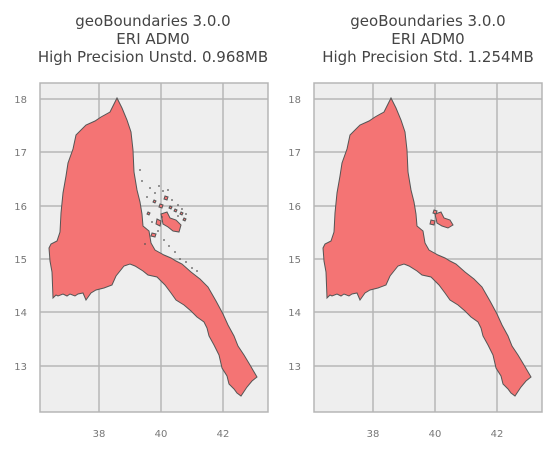 The height and width of the screenshot is (454, 556). I want to click on right-y-tick-16: 16, so click(294, 207).